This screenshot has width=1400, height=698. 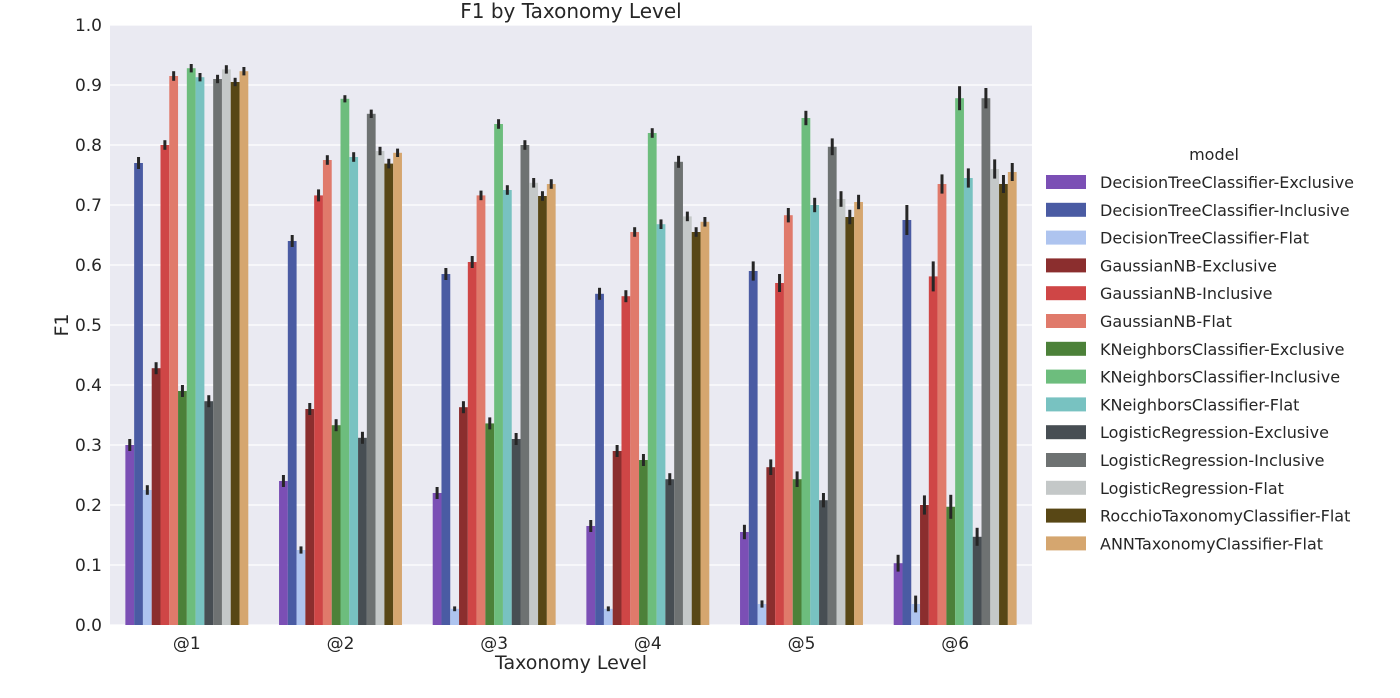 What do you see at coordinates (88, 506) in the screenshot?
I see `y-tick-label: 0.2` at bounding box center [88, 506].